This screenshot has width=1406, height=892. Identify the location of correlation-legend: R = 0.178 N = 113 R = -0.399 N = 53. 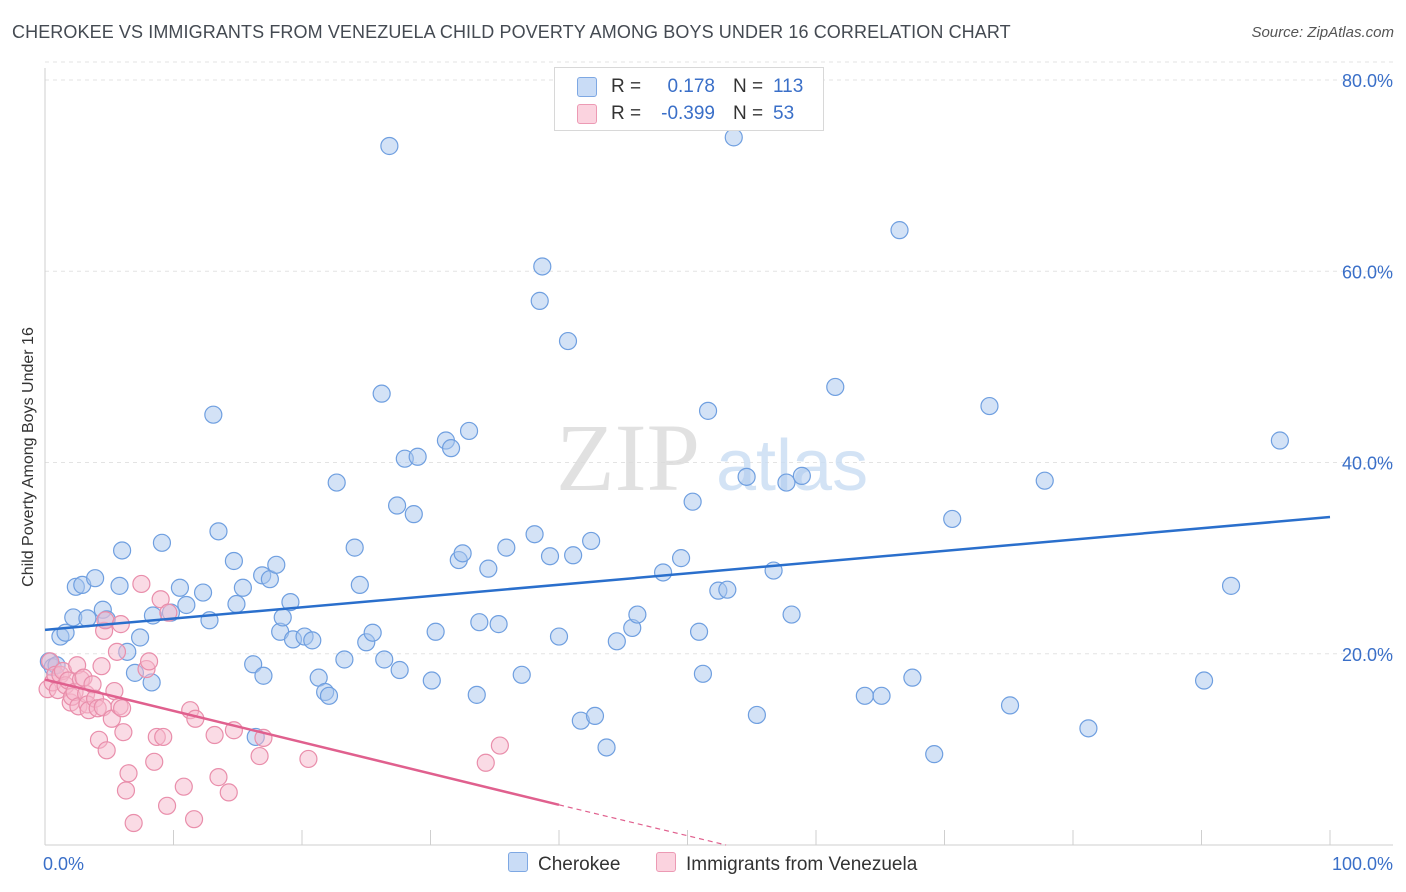
(689, 99).